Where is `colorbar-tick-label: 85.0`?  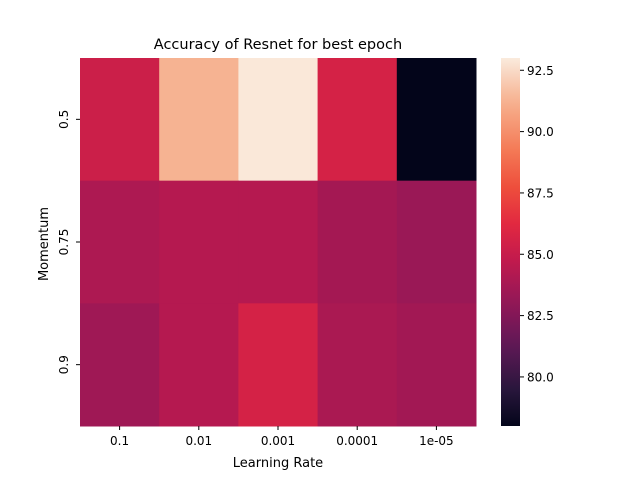
colorbar-tick-label: 85.0 is located at coordinates (540, 255).